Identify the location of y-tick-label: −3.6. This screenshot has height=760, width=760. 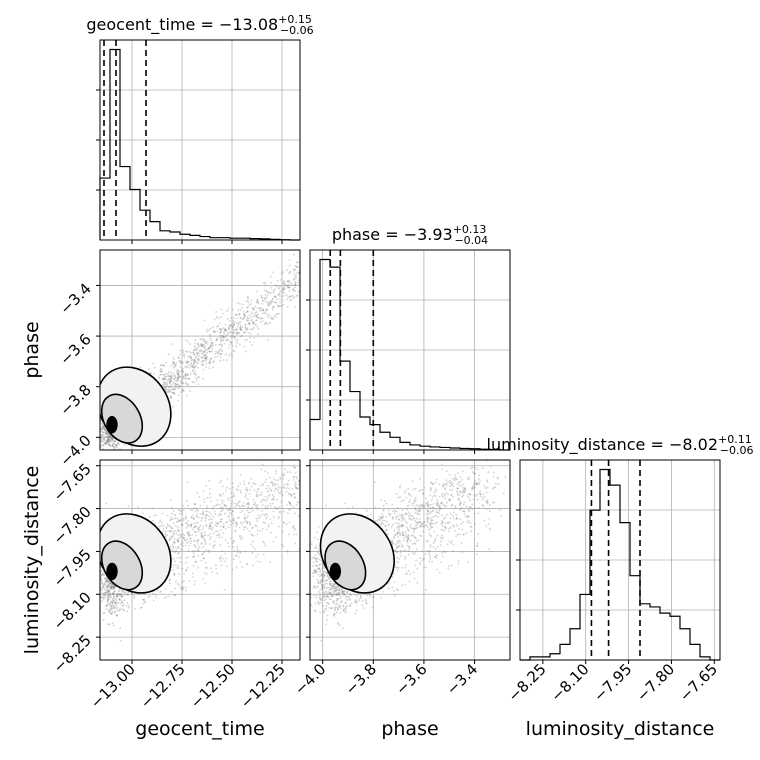
(75, 349).